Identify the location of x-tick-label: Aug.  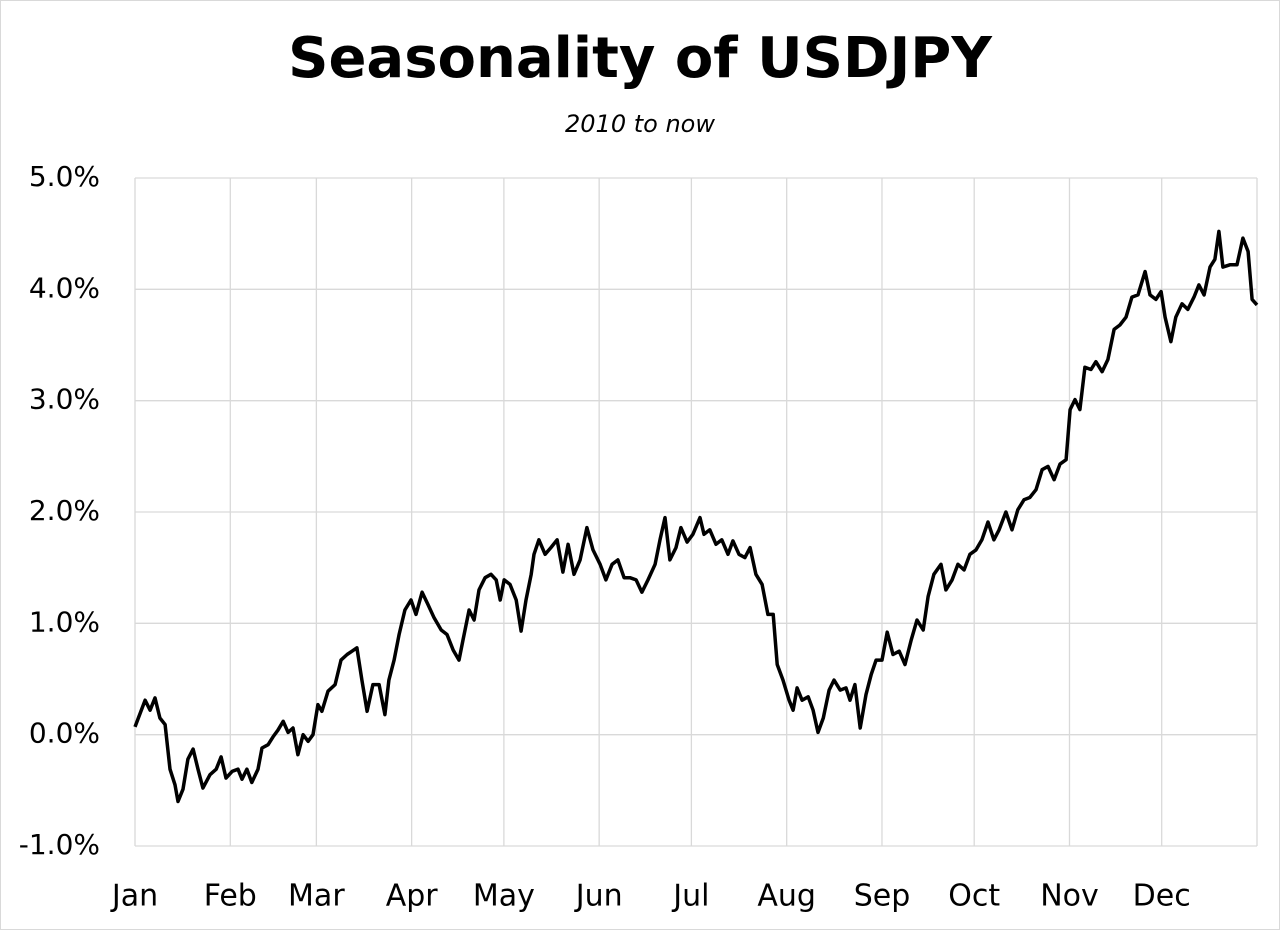
(786, 896).